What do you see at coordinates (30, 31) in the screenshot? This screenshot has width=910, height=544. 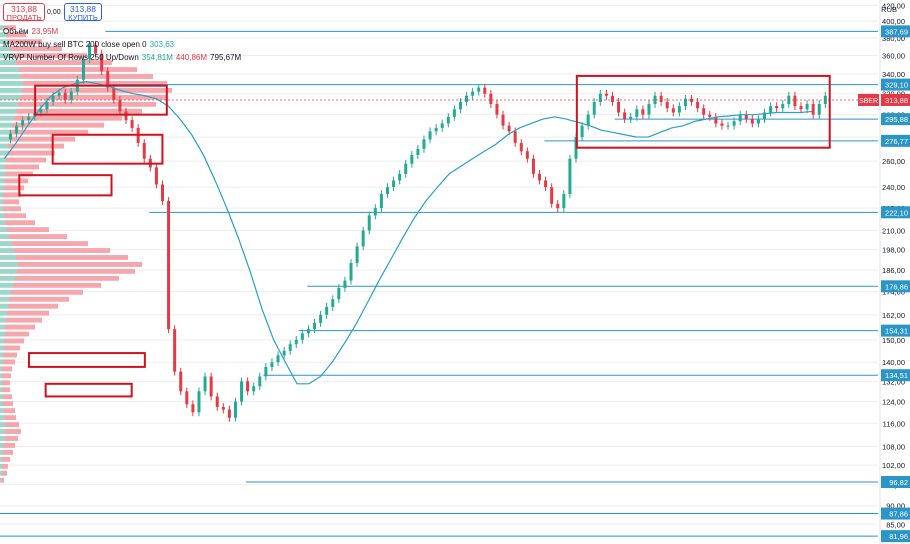 I see `volume-legend: Объём 23,95M` at bounding box center [30, 31].